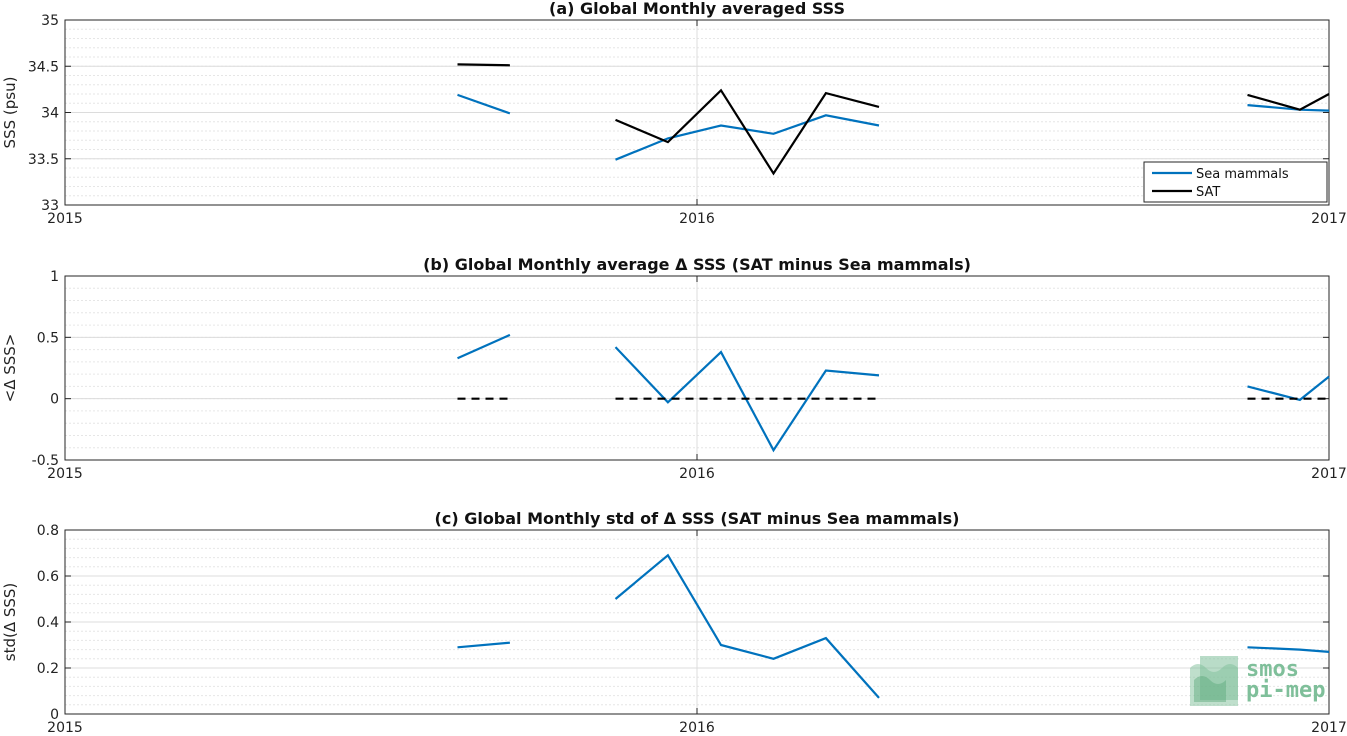  Describe the element at coordinates (50, 206) in the screenshot. I see `y-tick-label: 33` at that location.